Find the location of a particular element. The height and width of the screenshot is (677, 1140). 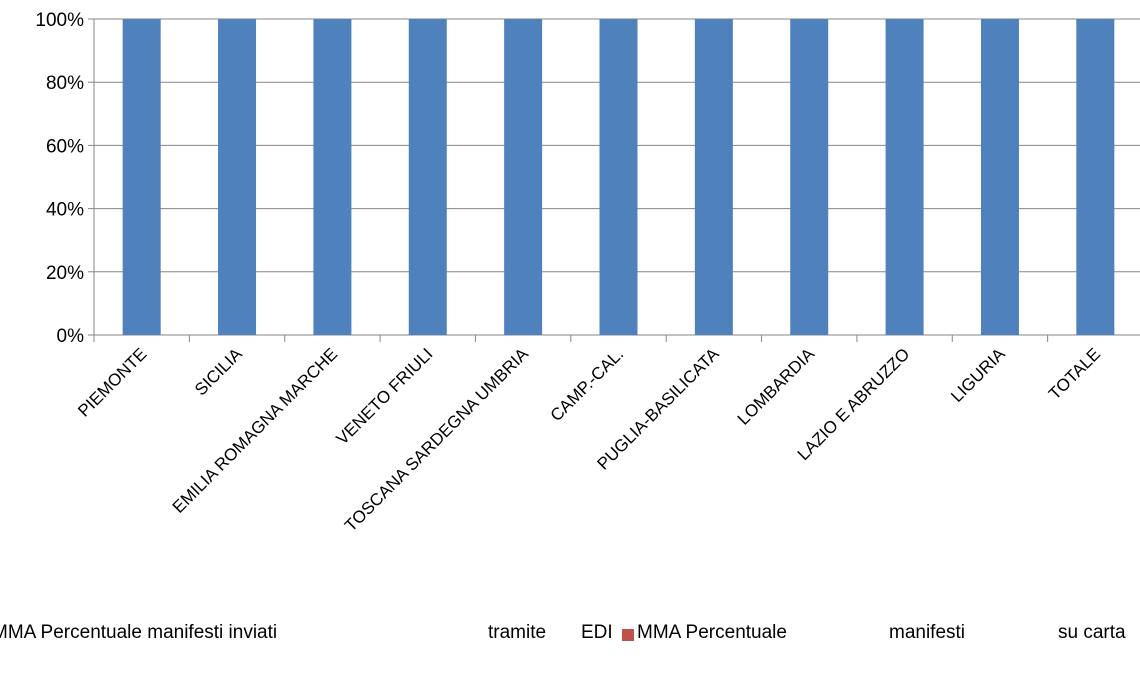

x-category-label: VENETO FRIULI is located at coordinates (385, 396).